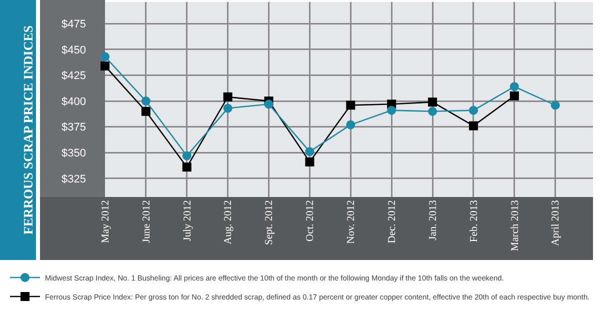 The width and height of the screenshot is (600, 320). What do you see at coordinates (392, 222) in the screenshot?
I see `x-tick-label: Dec. 2012` at bounding box center [392, 222].